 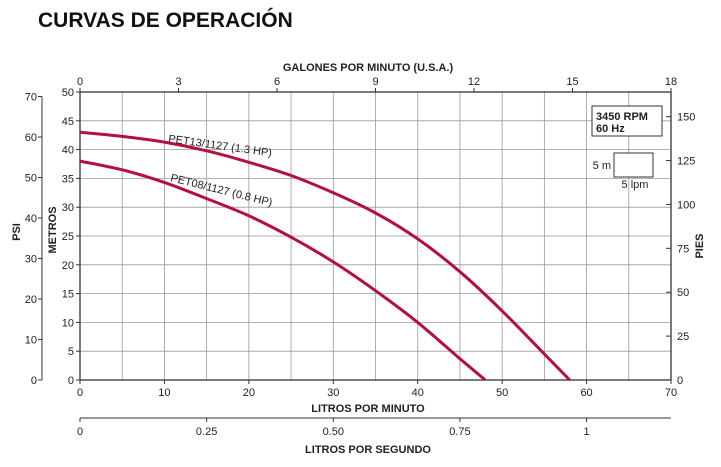 I want to click on metros-tick-label: 10, so click(x=68, y=323).